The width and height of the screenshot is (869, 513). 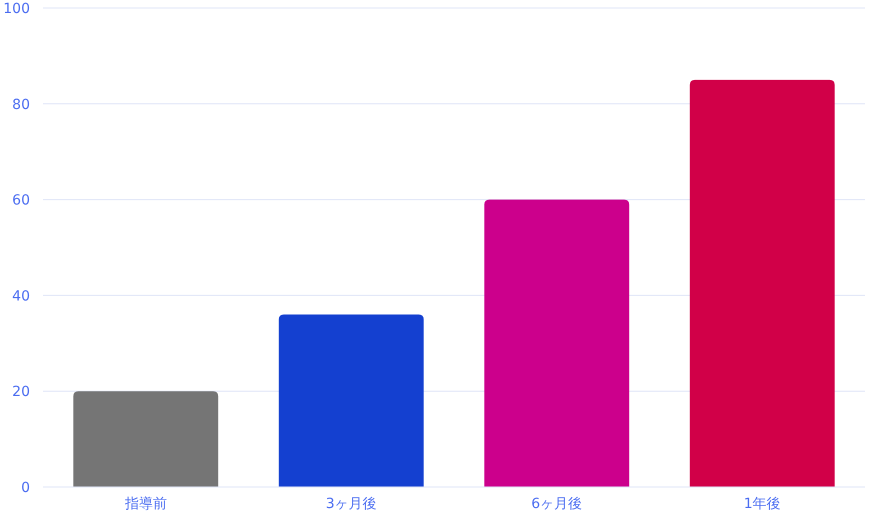 I want to click on y-tick-label: 20, so click(x=21, y=392).